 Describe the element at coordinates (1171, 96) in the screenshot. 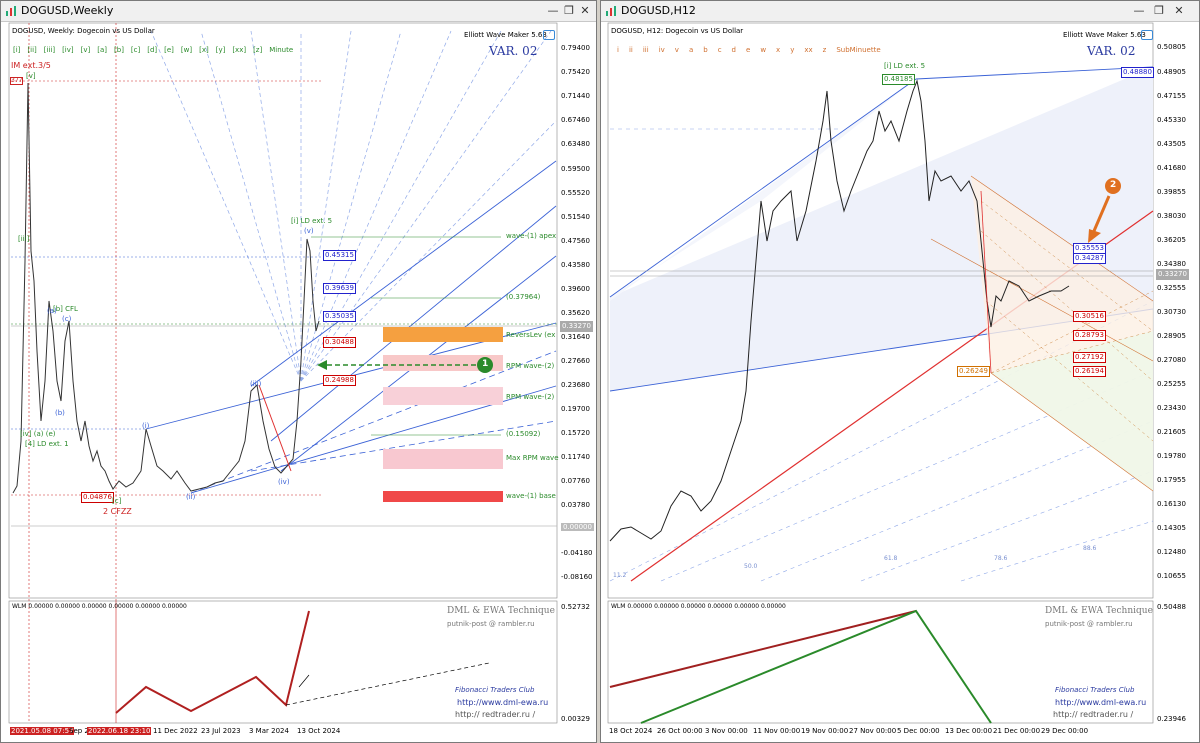

I see `axis-tick: 0.47155` at that location.